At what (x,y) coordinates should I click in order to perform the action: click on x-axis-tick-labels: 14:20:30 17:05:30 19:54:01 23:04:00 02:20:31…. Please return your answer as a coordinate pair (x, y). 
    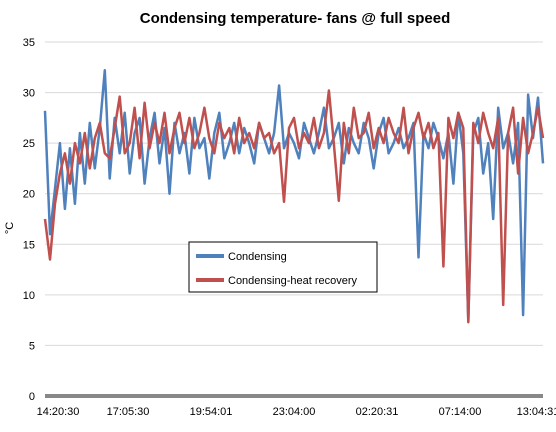
    Looking at the image, I should click on (296, 412).